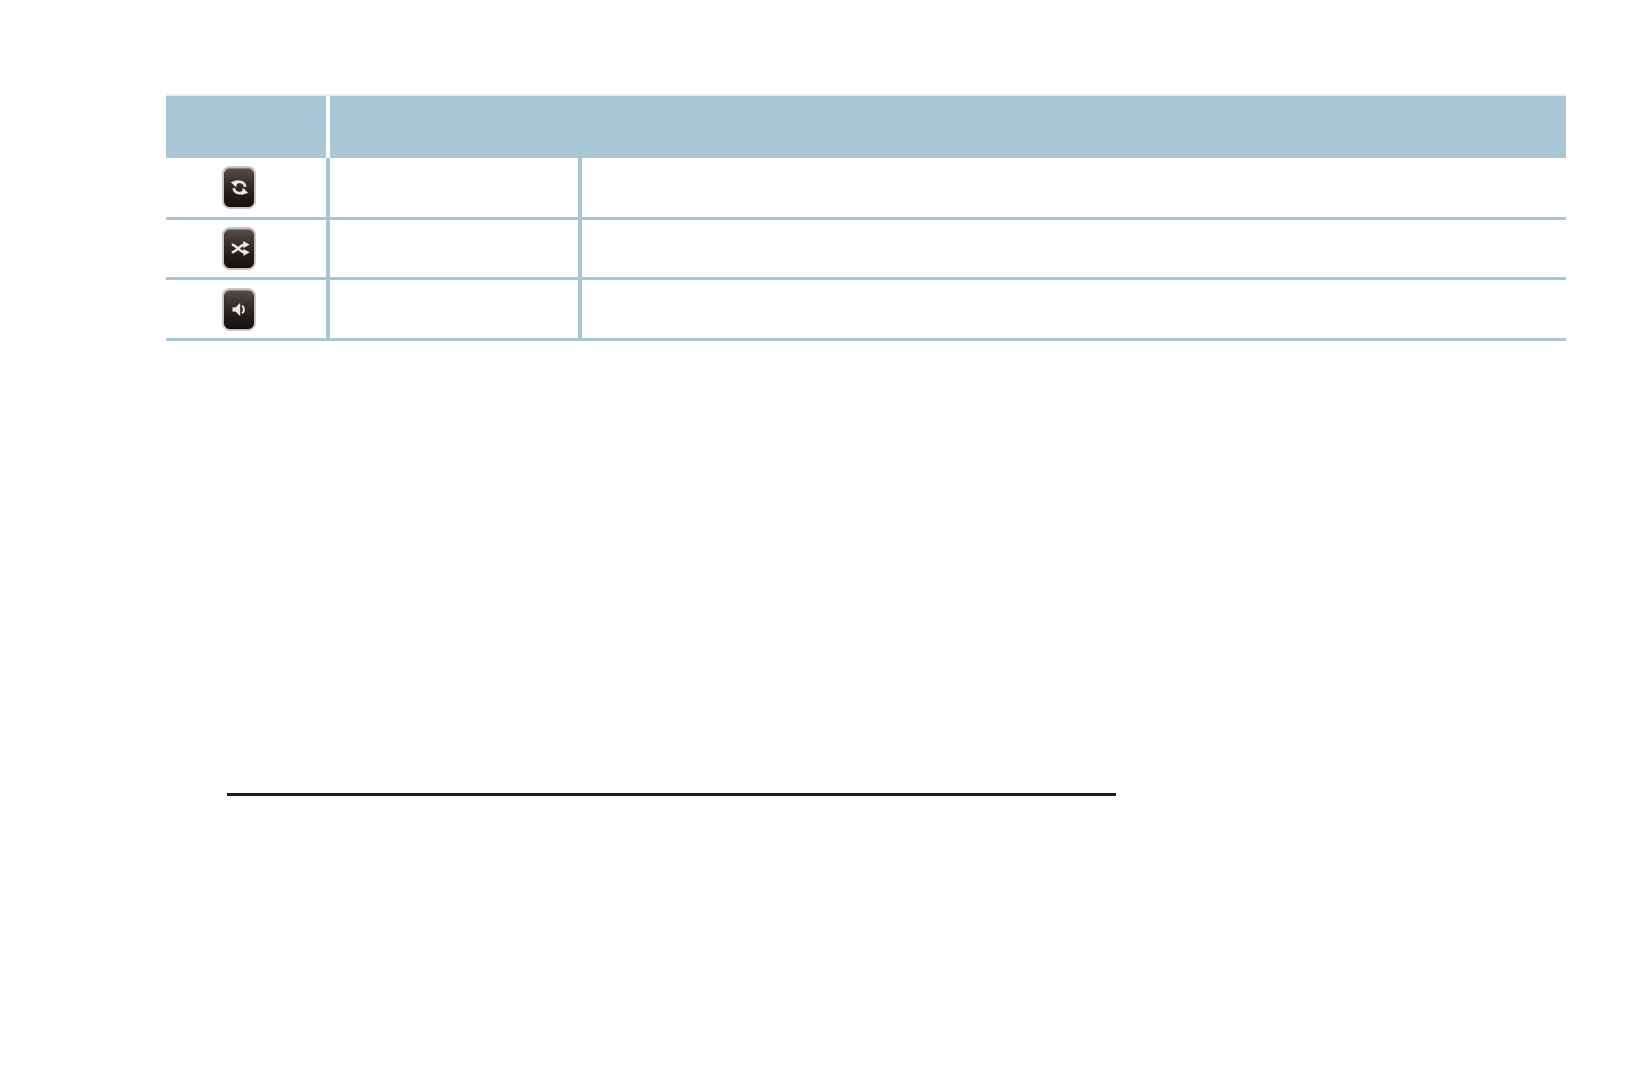  I want to click on table-body, so click(866, 249).